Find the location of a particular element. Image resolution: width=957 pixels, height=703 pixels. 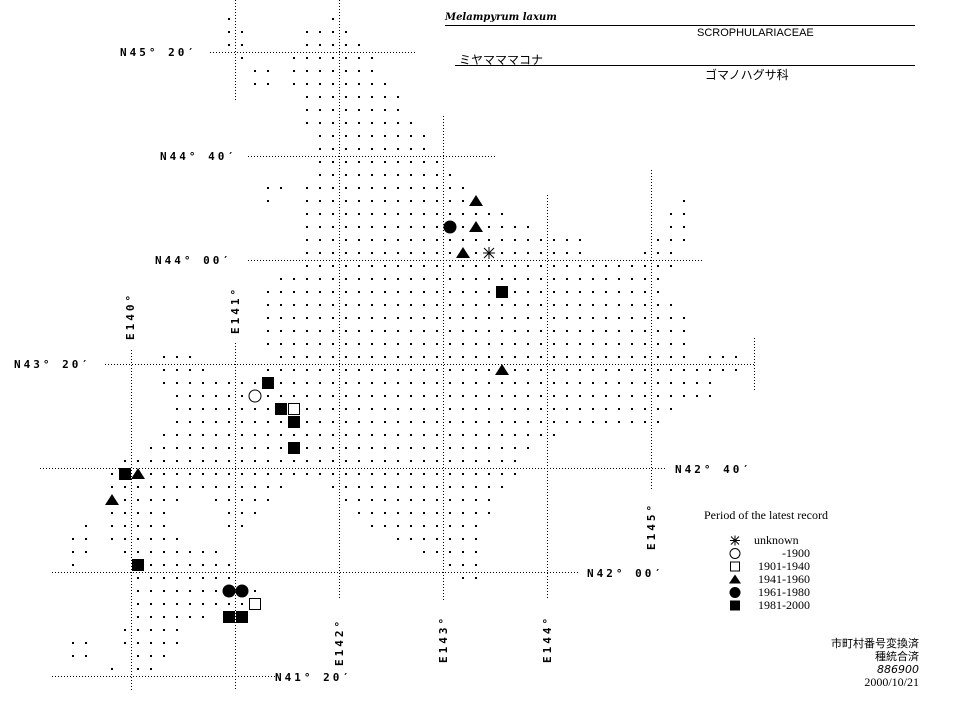

filled-circle-icon is located at coordinates (735, 592).